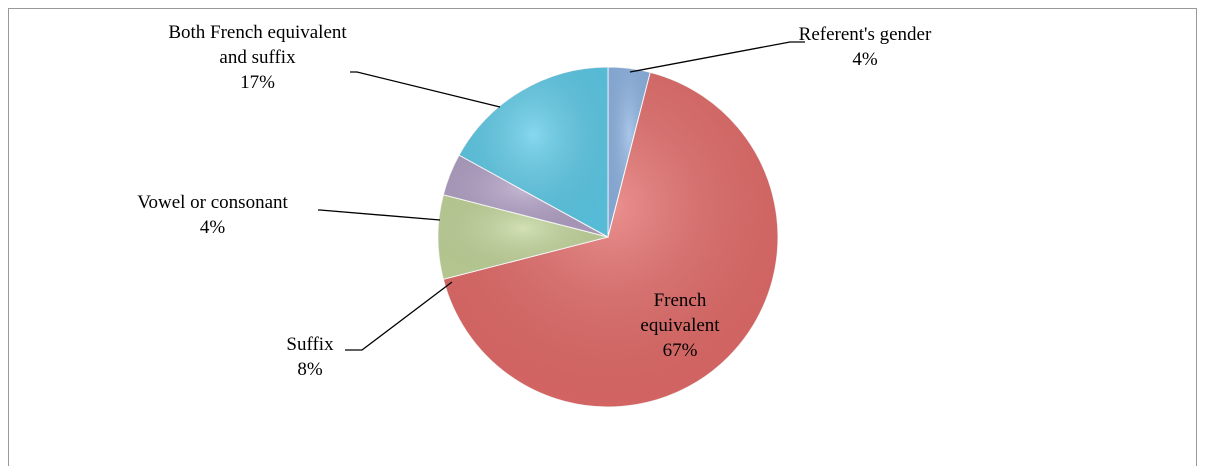  I want to click on slice-label: French equivalent 67%, so click(680, 325).